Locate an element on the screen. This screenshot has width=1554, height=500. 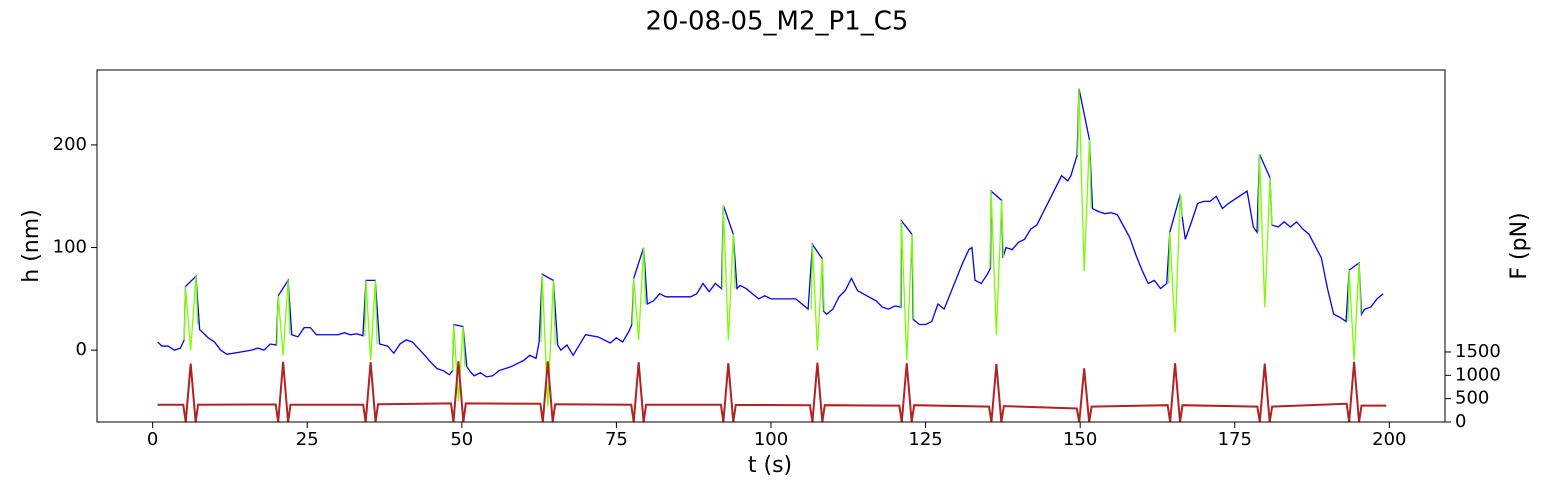
x-tick-label: 25 is located at coordinates (307, 439).